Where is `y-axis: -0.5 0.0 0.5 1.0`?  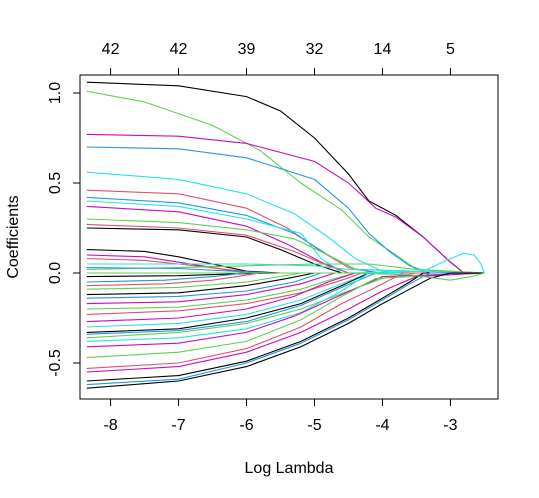 y-axis: -0.5 0.0 0.5 1.0 is located at coordinates (64, 229).